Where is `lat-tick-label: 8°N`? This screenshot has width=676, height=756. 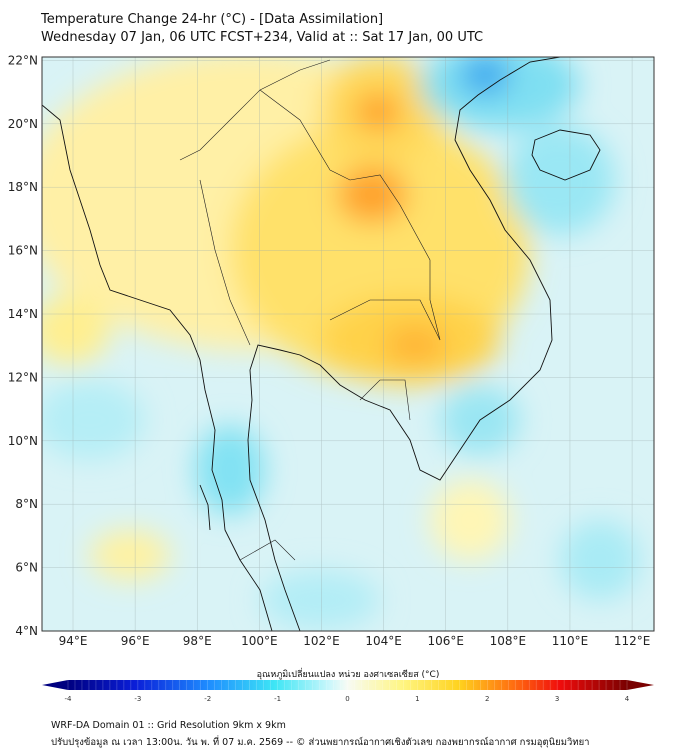
lat-tick-label: 8°N is located at coordinates (26, 504).